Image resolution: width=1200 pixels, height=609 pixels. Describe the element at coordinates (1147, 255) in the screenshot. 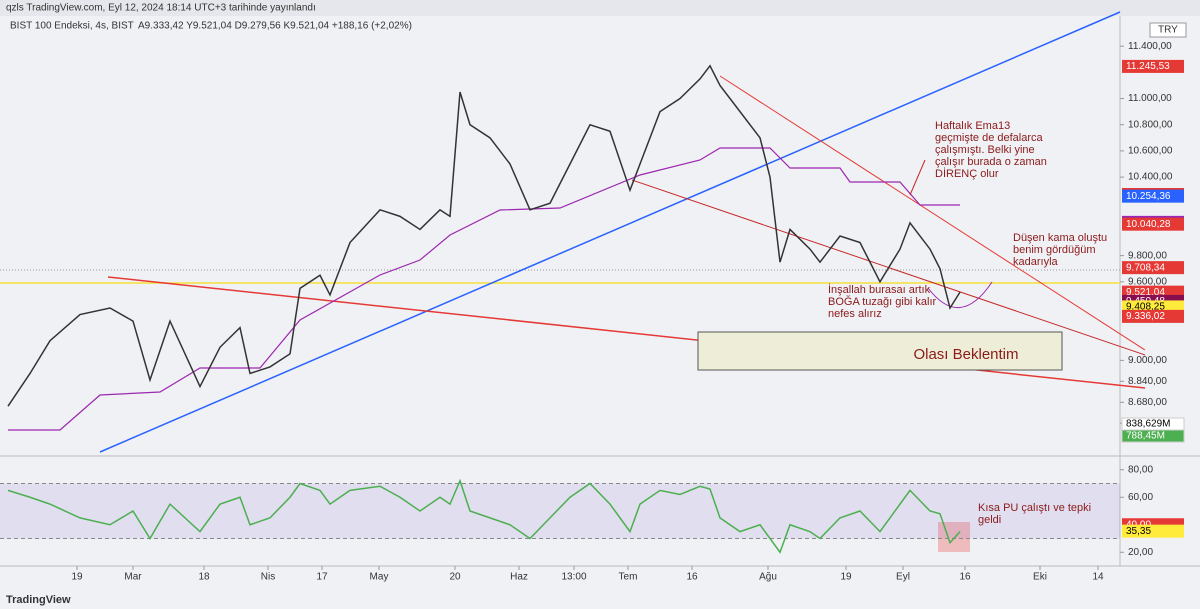

I see `y-tick-label: 9.800,00` at that location.